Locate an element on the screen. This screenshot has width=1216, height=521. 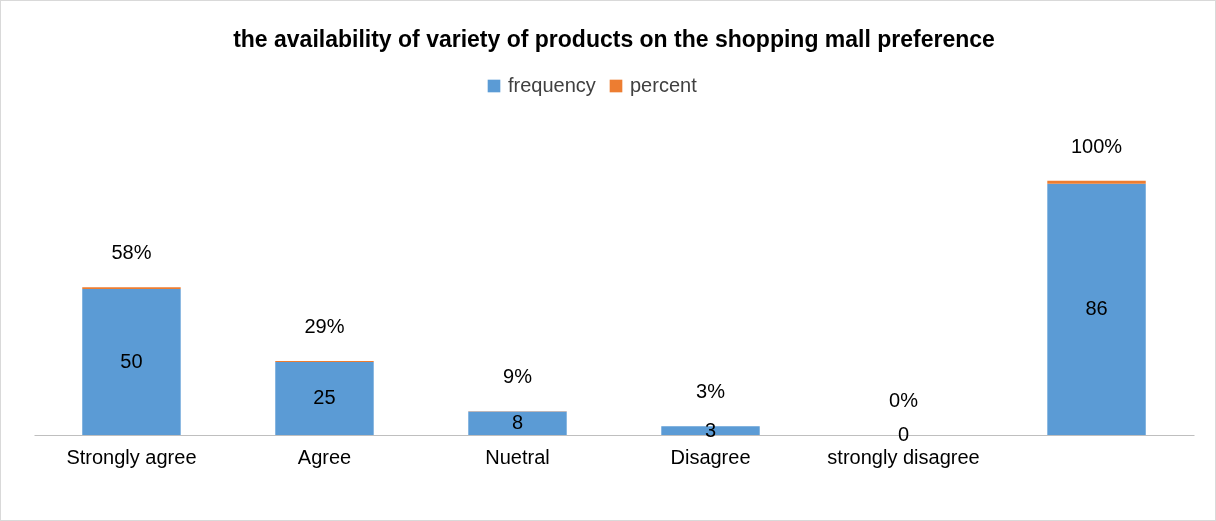
chart-title: the availability of variety of products on the shopping mall preference is located at coordinates (614, 39).